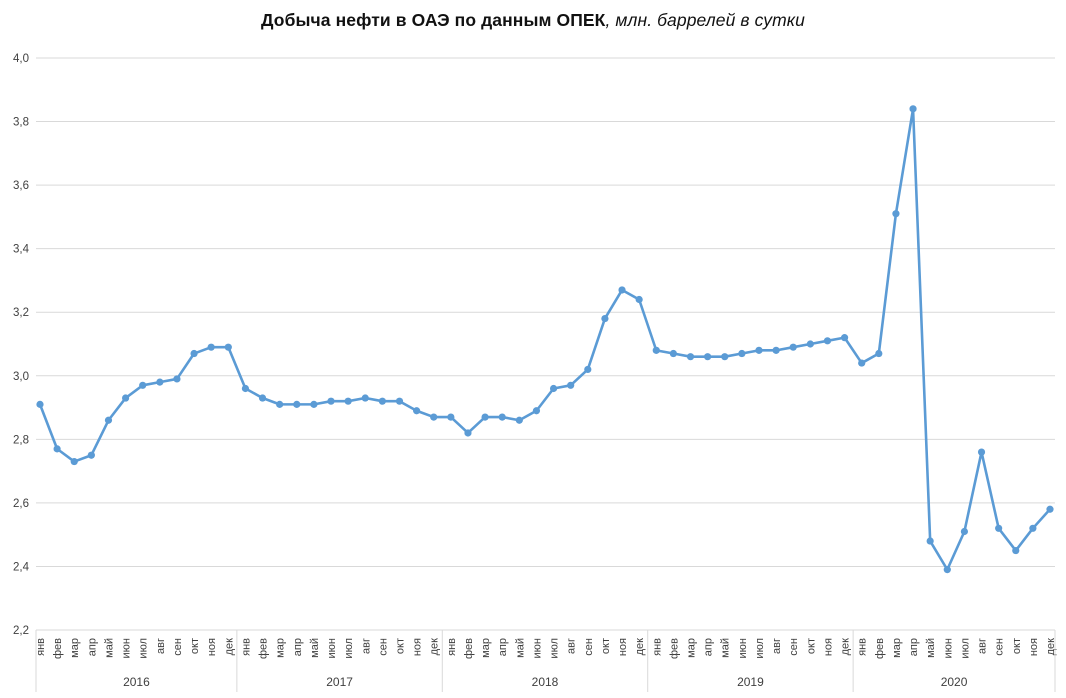  What do you see at coordinates (21, 186) in the screenshot?
I see `y-axis-tick-label: 3,6` at bounding box center [21, 186].